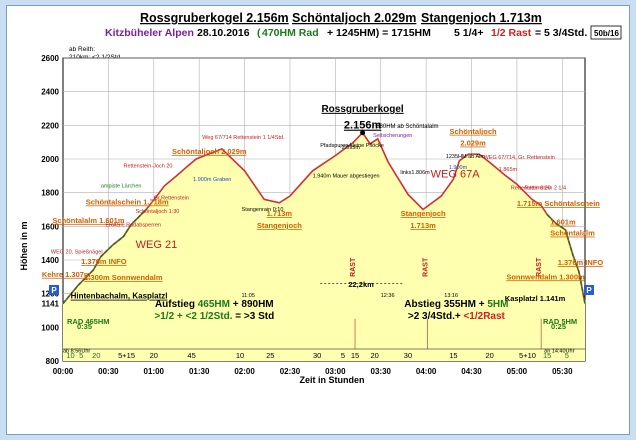  What do you see at coordinates (572, 233) in the screenshot?
I see `peak-label-schoentalalm-right-n: Schöntalalm` at bounding box center [572, 233].